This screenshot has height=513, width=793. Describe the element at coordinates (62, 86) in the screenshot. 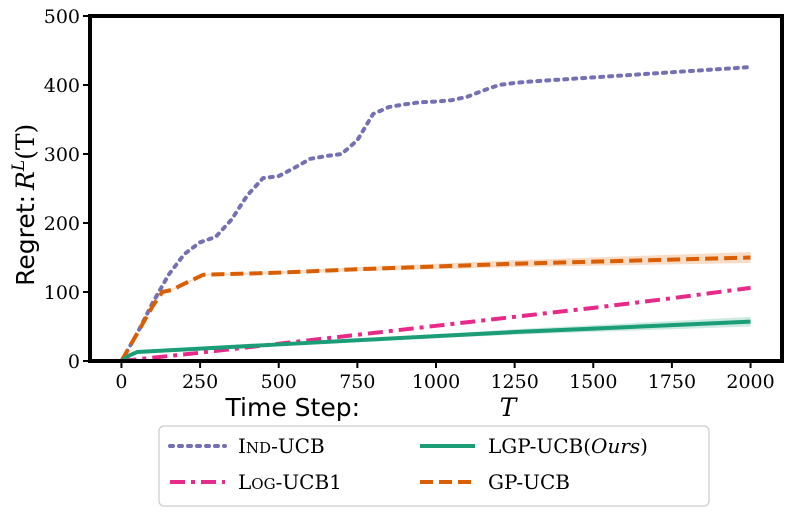

I see `y-tick-label: 400` at that location.